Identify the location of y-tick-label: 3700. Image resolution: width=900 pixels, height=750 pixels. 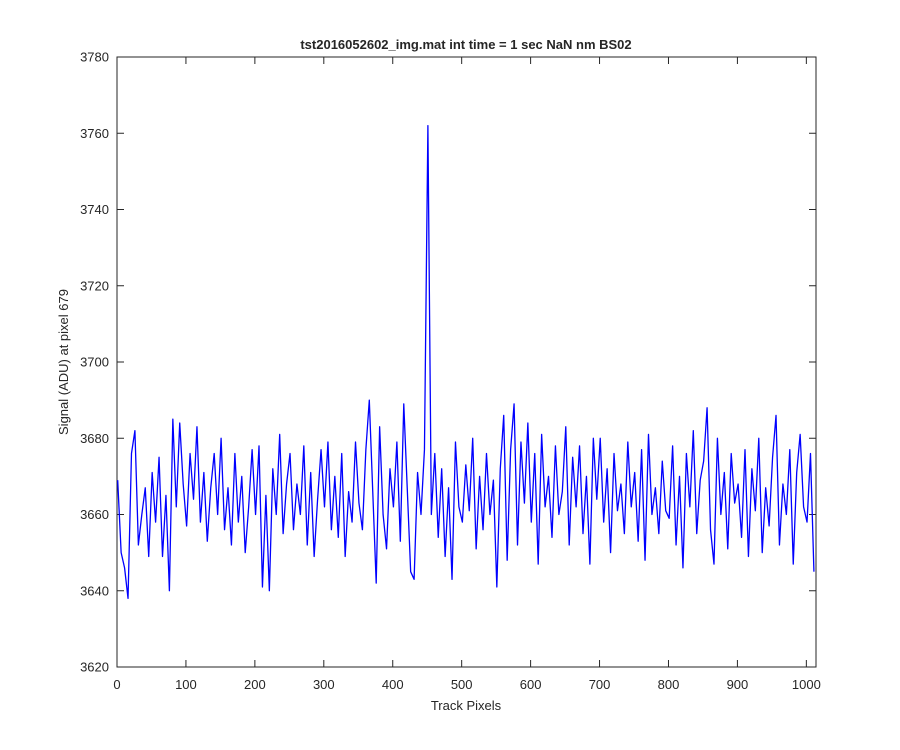
(94, 362).